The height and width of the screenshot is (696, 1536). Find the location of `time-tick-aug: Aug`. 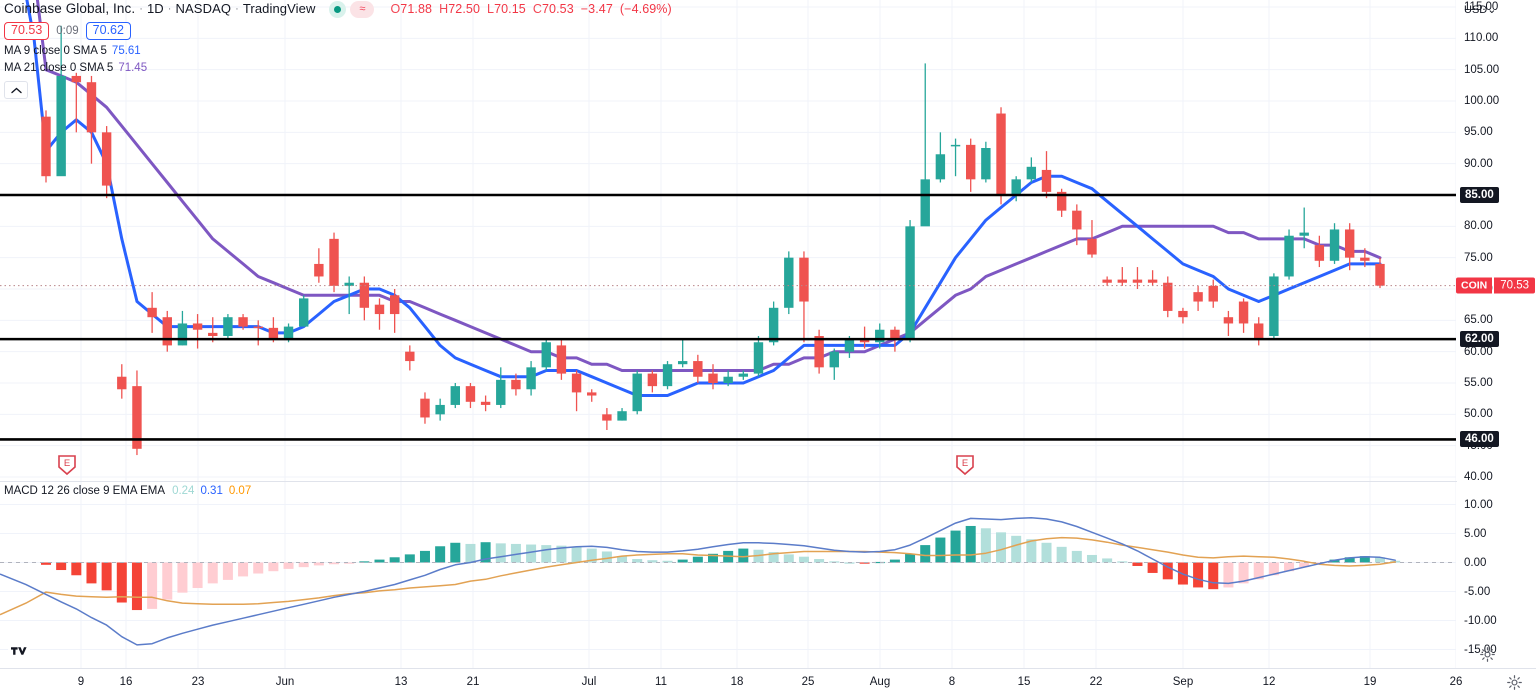

time-tick-aug: Aug is located at coordinates (880, 682).